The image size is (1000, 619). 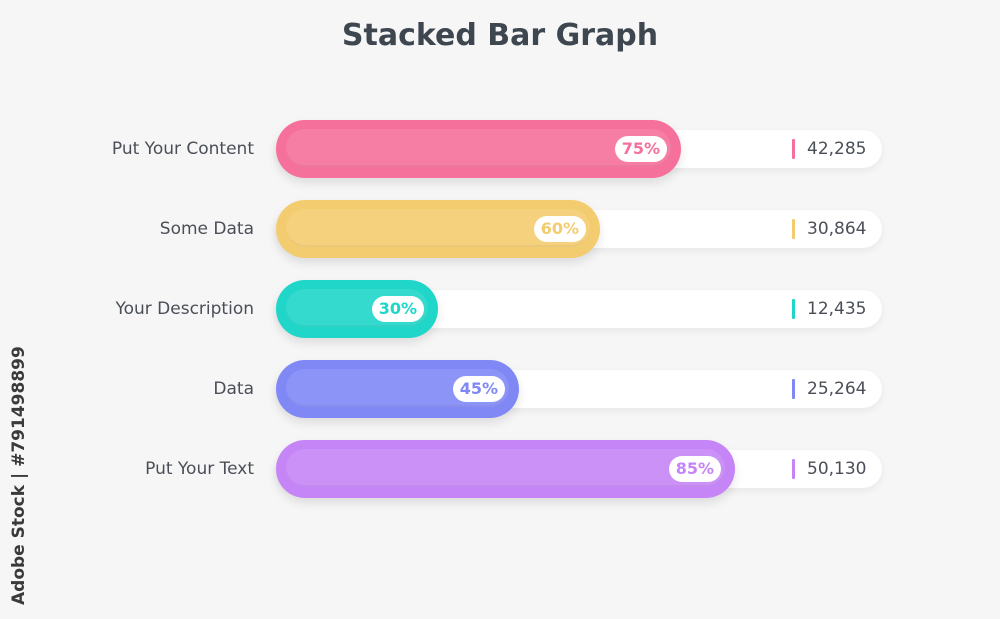 What do you see at coordinates (438, 229) in the screenshot?
I see `bar: 60%` at bounding box center [438, 229].